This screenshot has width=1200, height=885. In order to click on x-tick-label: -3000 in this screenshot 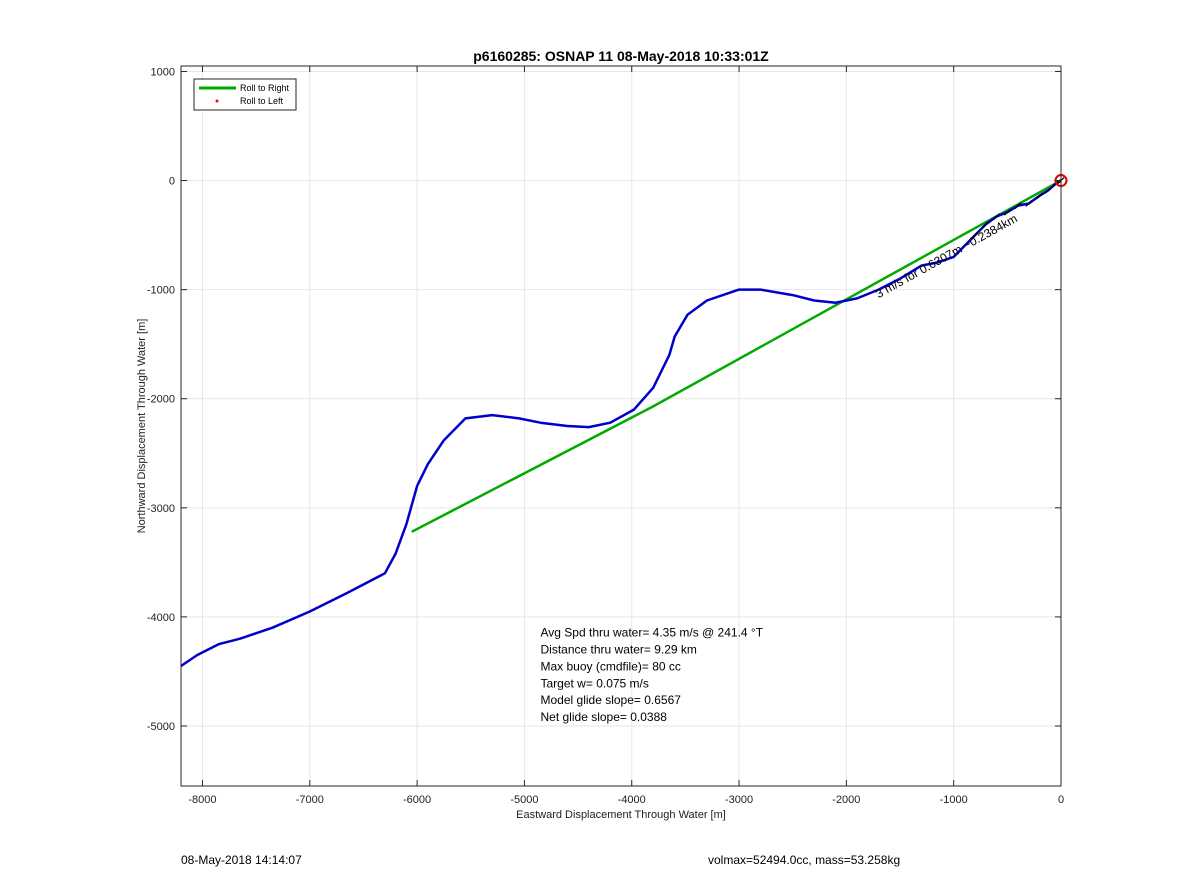, I will do `click(739, 800)`.